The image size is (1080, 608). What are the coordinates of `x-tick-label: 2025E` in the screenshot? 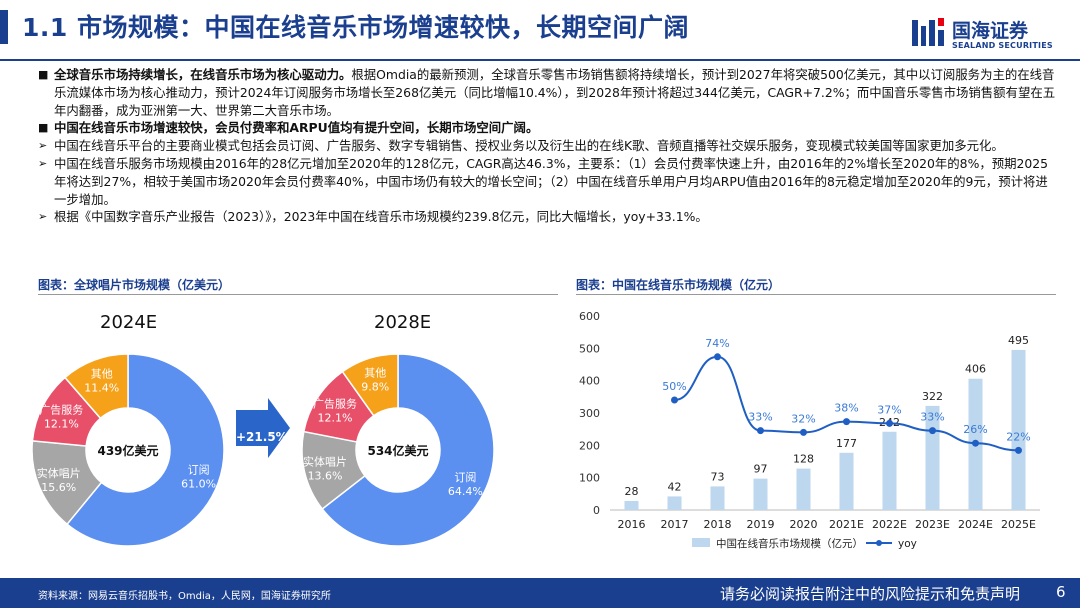 It's located at (1018, 524).